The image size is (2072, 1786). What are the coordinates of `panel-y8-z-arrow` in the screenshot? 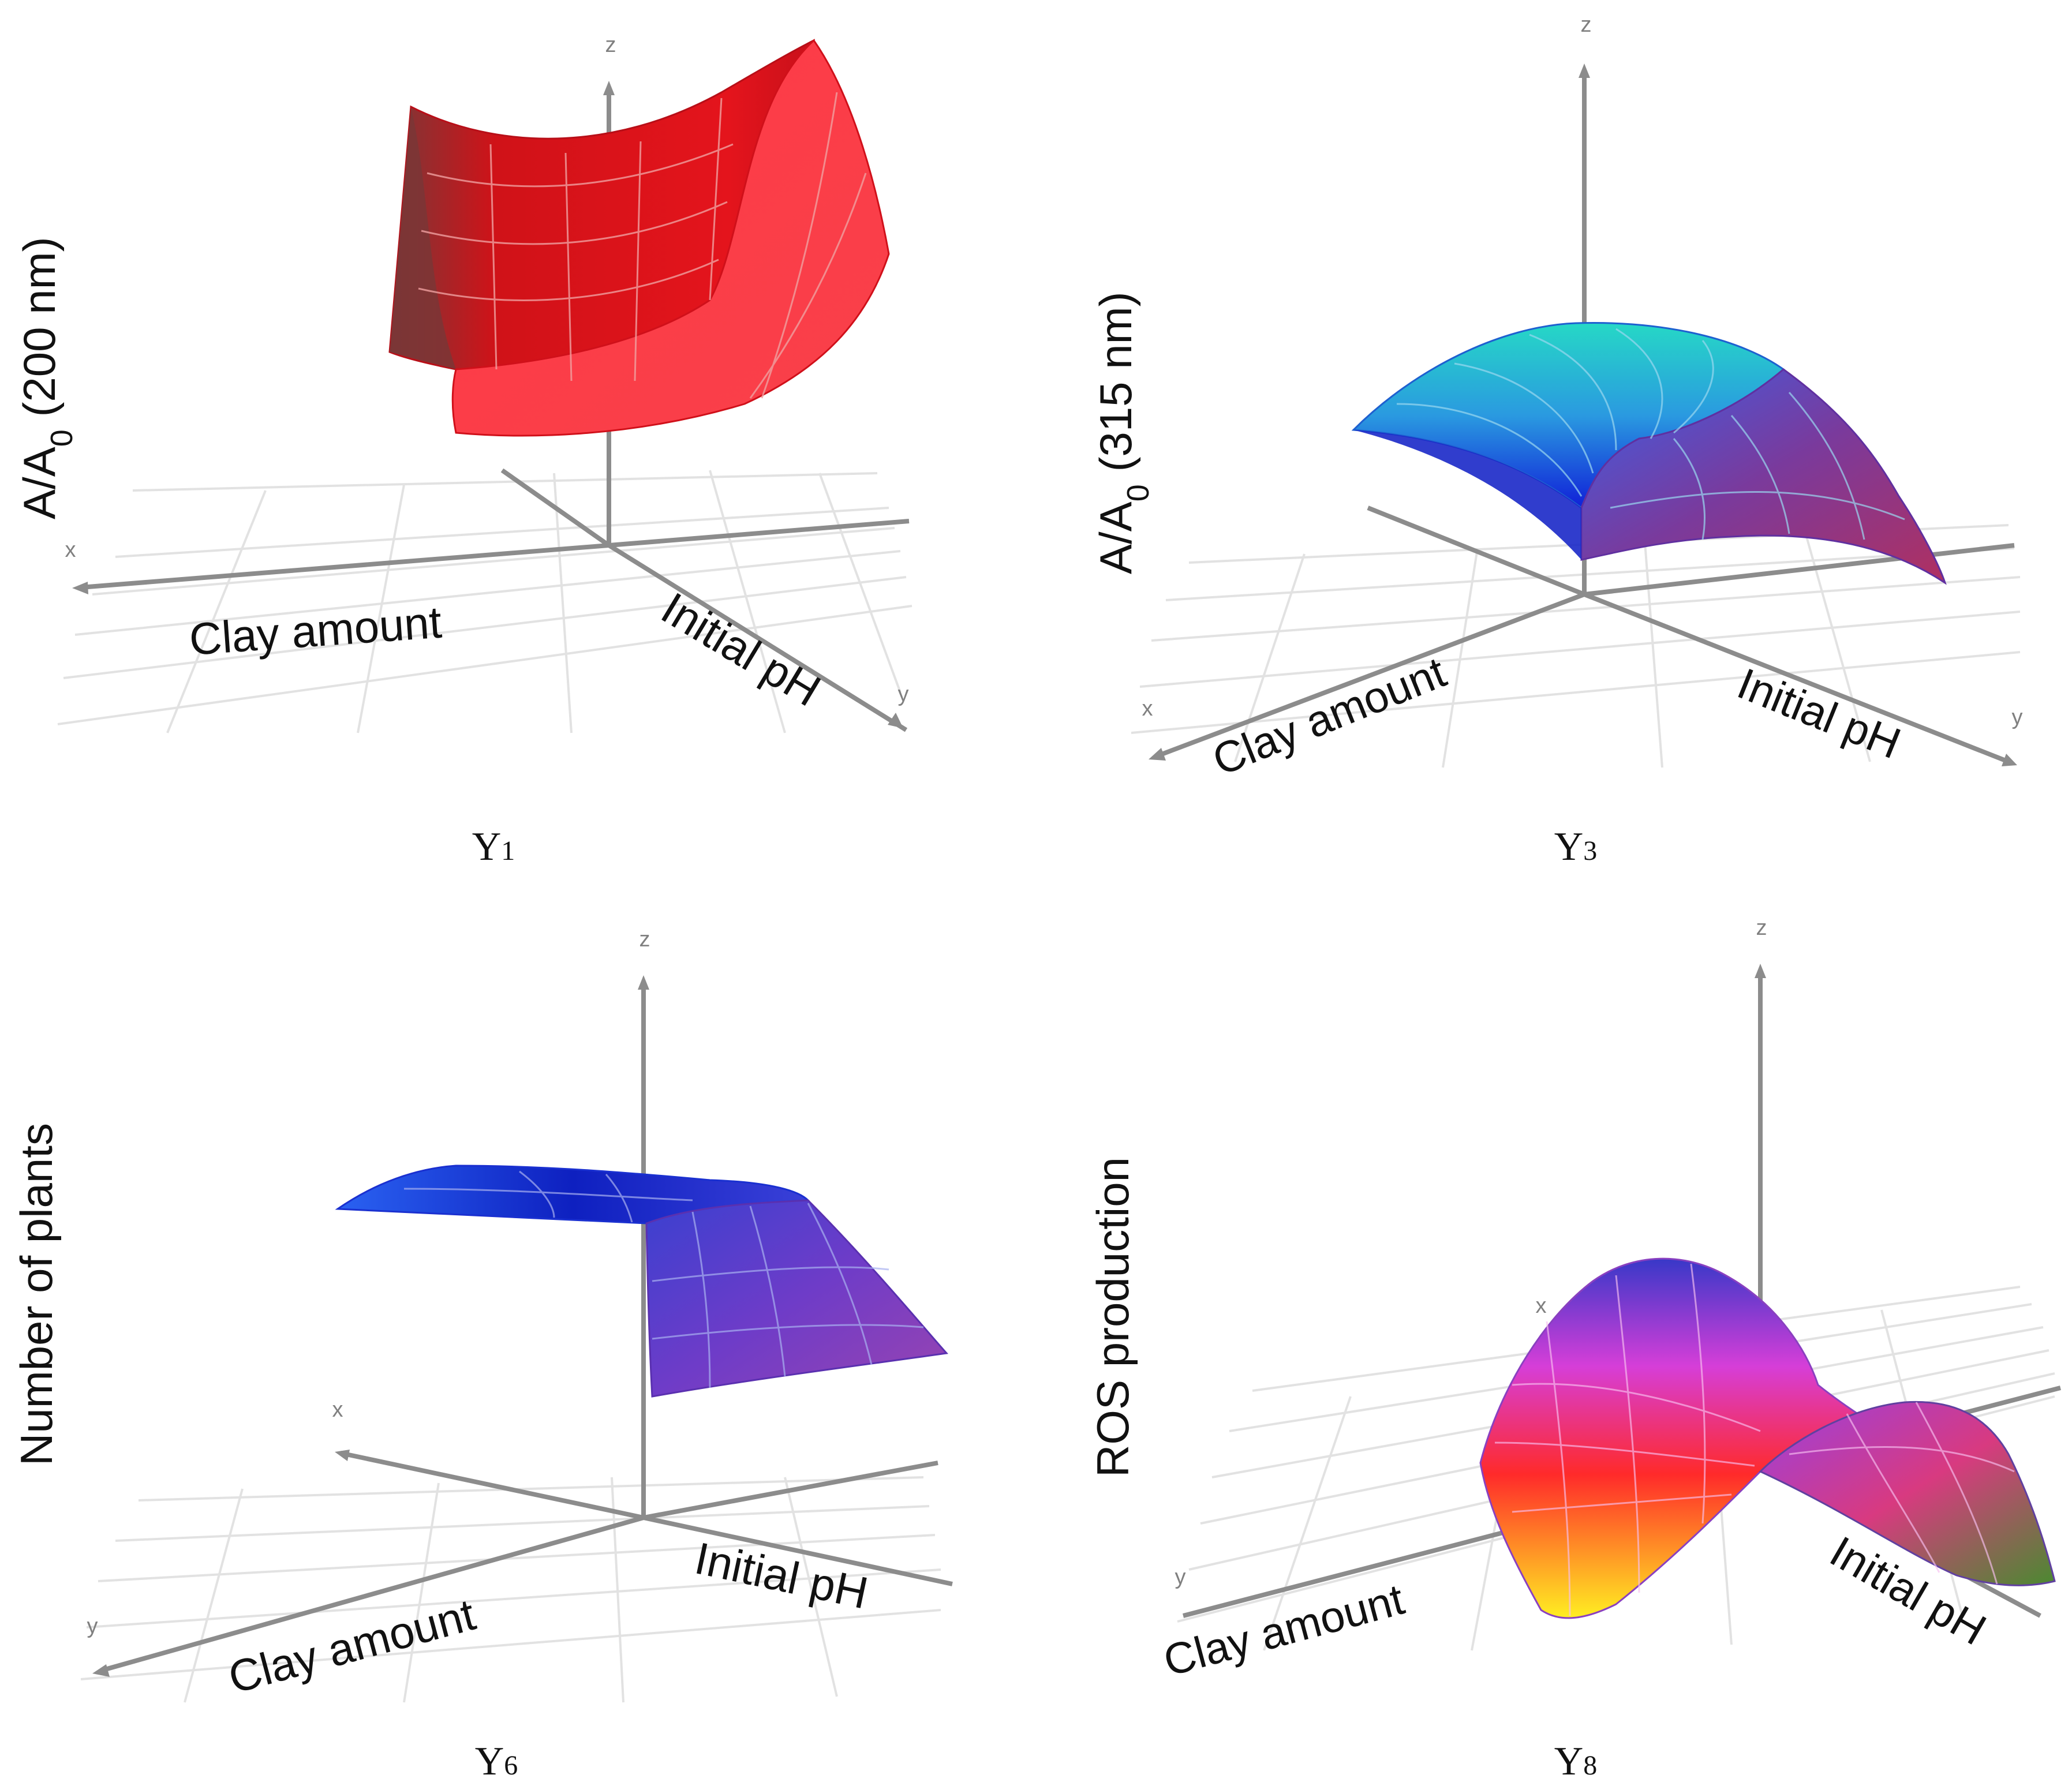 It's located at (1760, 971).